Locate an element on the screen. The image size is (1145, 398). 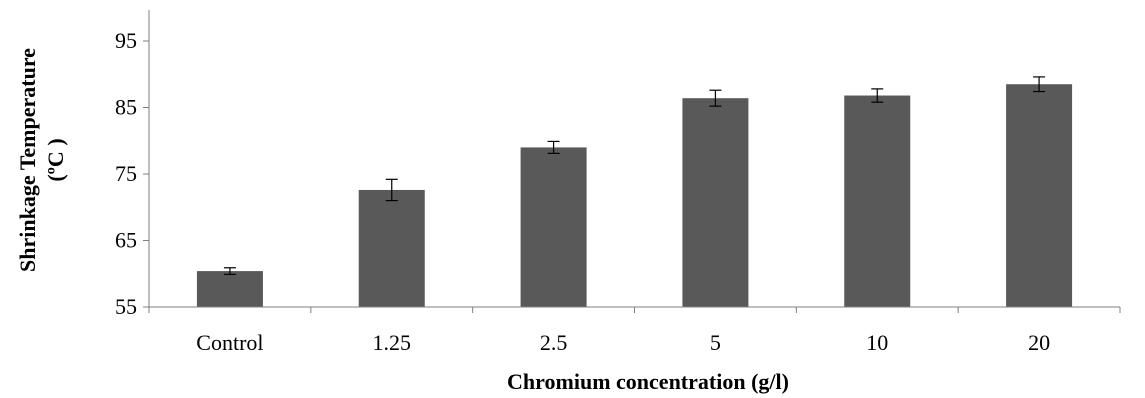
y-axis-ticks: 55 65 75 85 95 is located at coordinates (132, 173).